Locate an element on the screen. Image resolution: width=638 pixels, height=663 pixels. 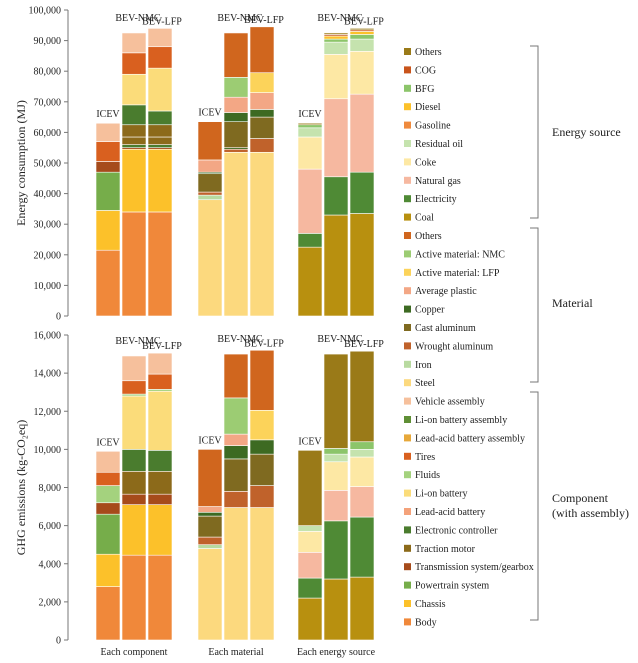
legend-swatch-li-on-battery is located at coordinates (407, 493).